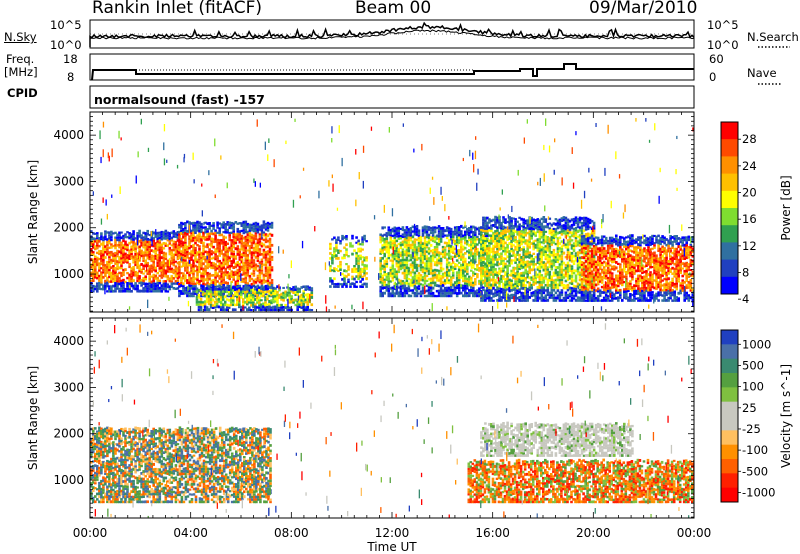 The image size is (800, 554). I want to click on power-colorbar-tick: 12, so click(749, 246).